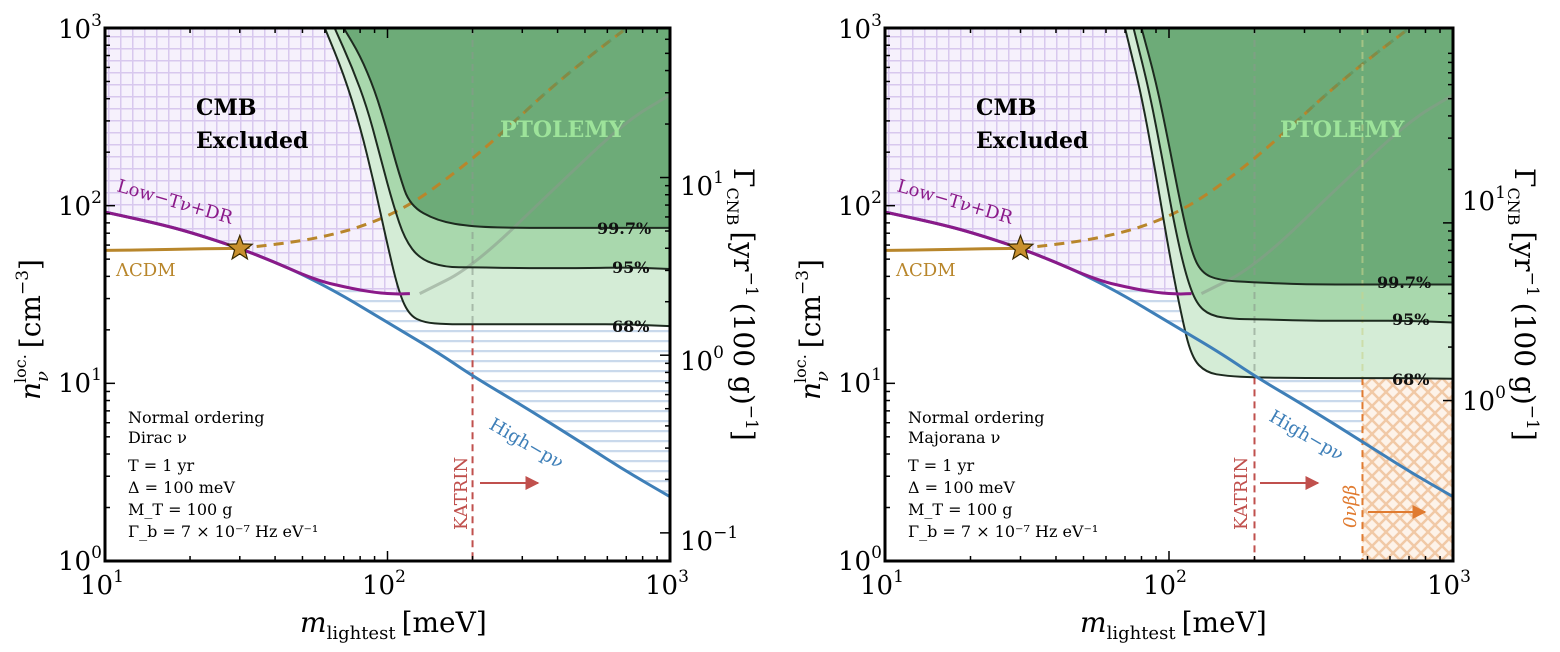 Image resolution: width=1560 pixels, height=652 pixels. Describe the element at coordinates (1032, 141) in the screenshot. I see `cmb-excluded-label-line2-right: Excluded` at that location.